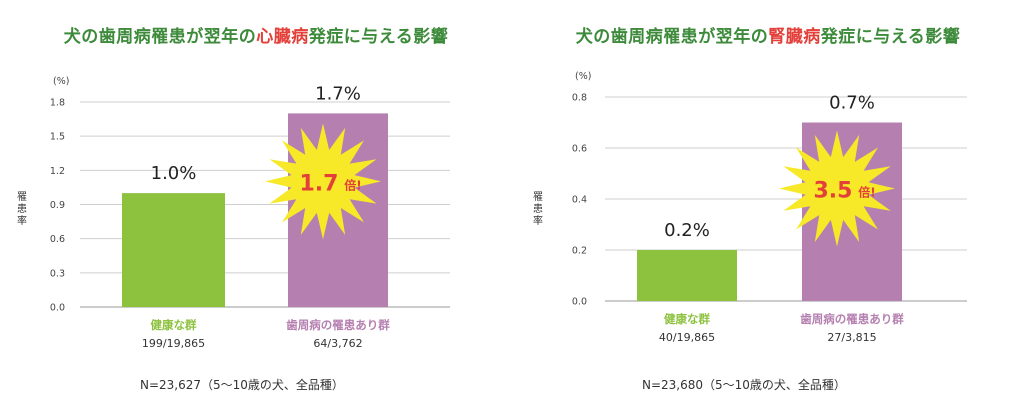  Describe the element at coordinates (242, 384) in the screenshot. I see `sample-note: N=23,627（5〜10歳の犬、全品種）` at that location.